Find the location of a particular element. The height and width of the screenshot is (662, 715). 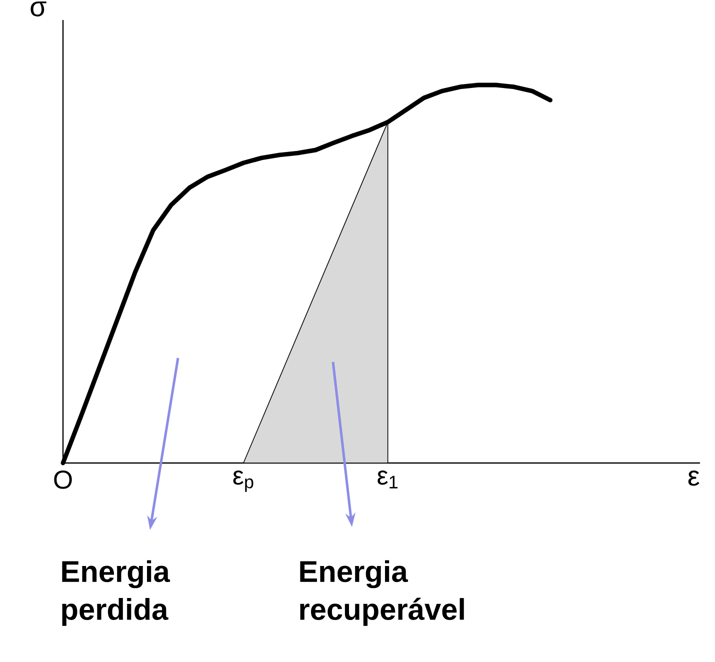

y-axis-title: σ is located at coordinates (38, 8).